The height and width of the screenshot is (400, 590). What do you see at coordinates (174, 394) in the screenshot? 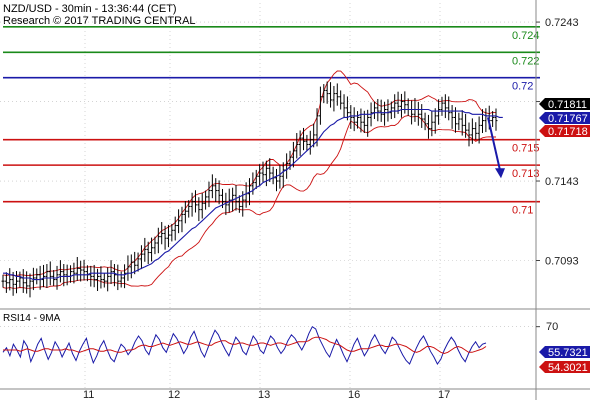
I see `time-tick-label: 12` at bounding box center [174, 394].